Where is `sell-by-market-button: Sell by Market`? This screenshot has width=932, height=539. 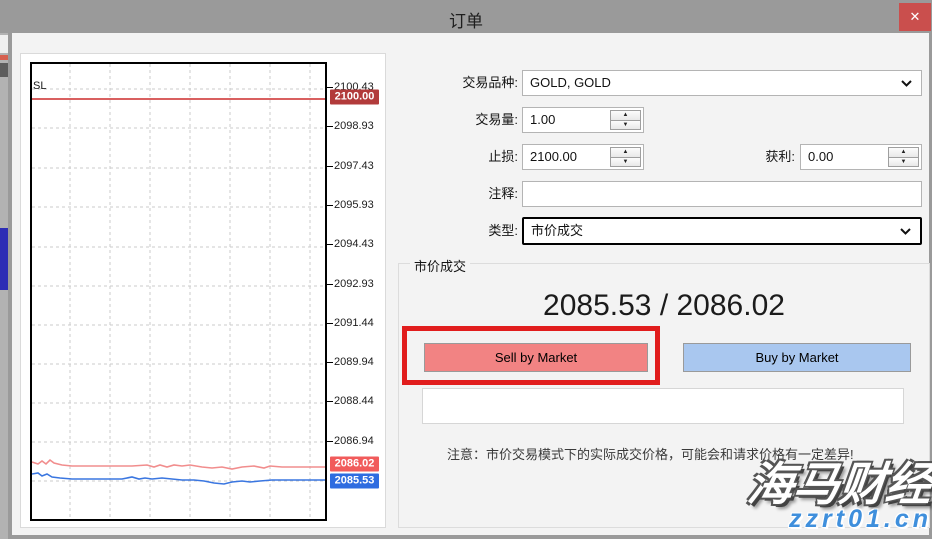
sell-by-market-button: Sell by Market is located at coordinates (536, 357).